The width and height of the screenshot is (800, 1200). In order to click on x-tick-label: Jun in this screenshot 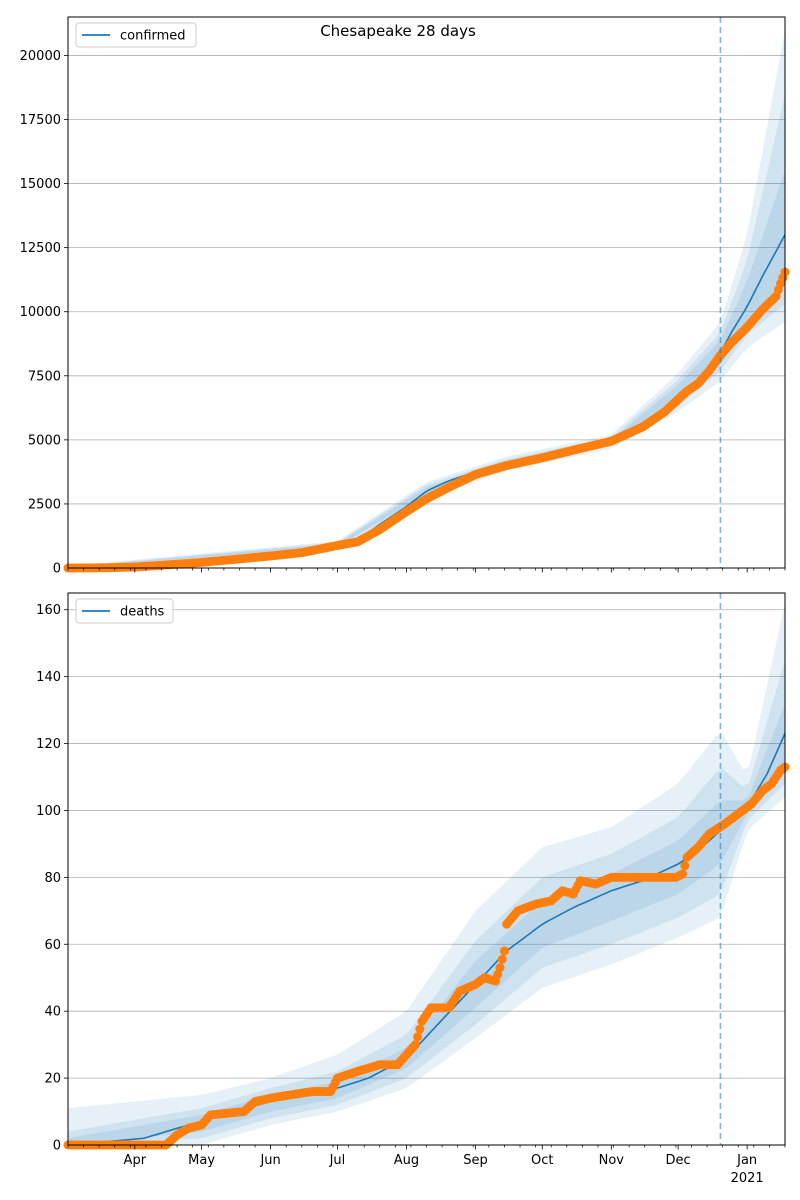, I will do `click(269, 1160)`.